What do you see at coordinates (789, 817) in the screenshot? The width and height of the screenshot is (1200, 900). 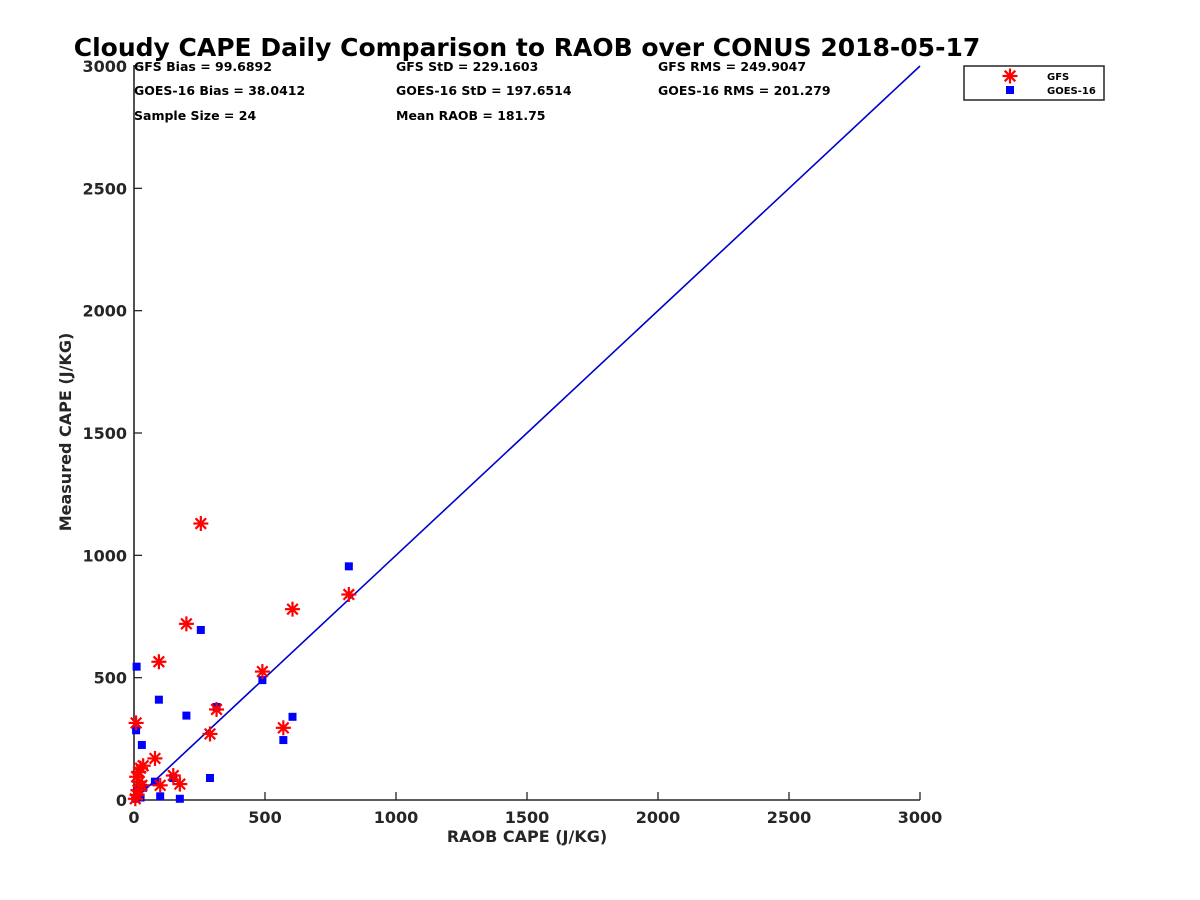 I see `x-tick-label: 2500` at bounding box center [789, 817].